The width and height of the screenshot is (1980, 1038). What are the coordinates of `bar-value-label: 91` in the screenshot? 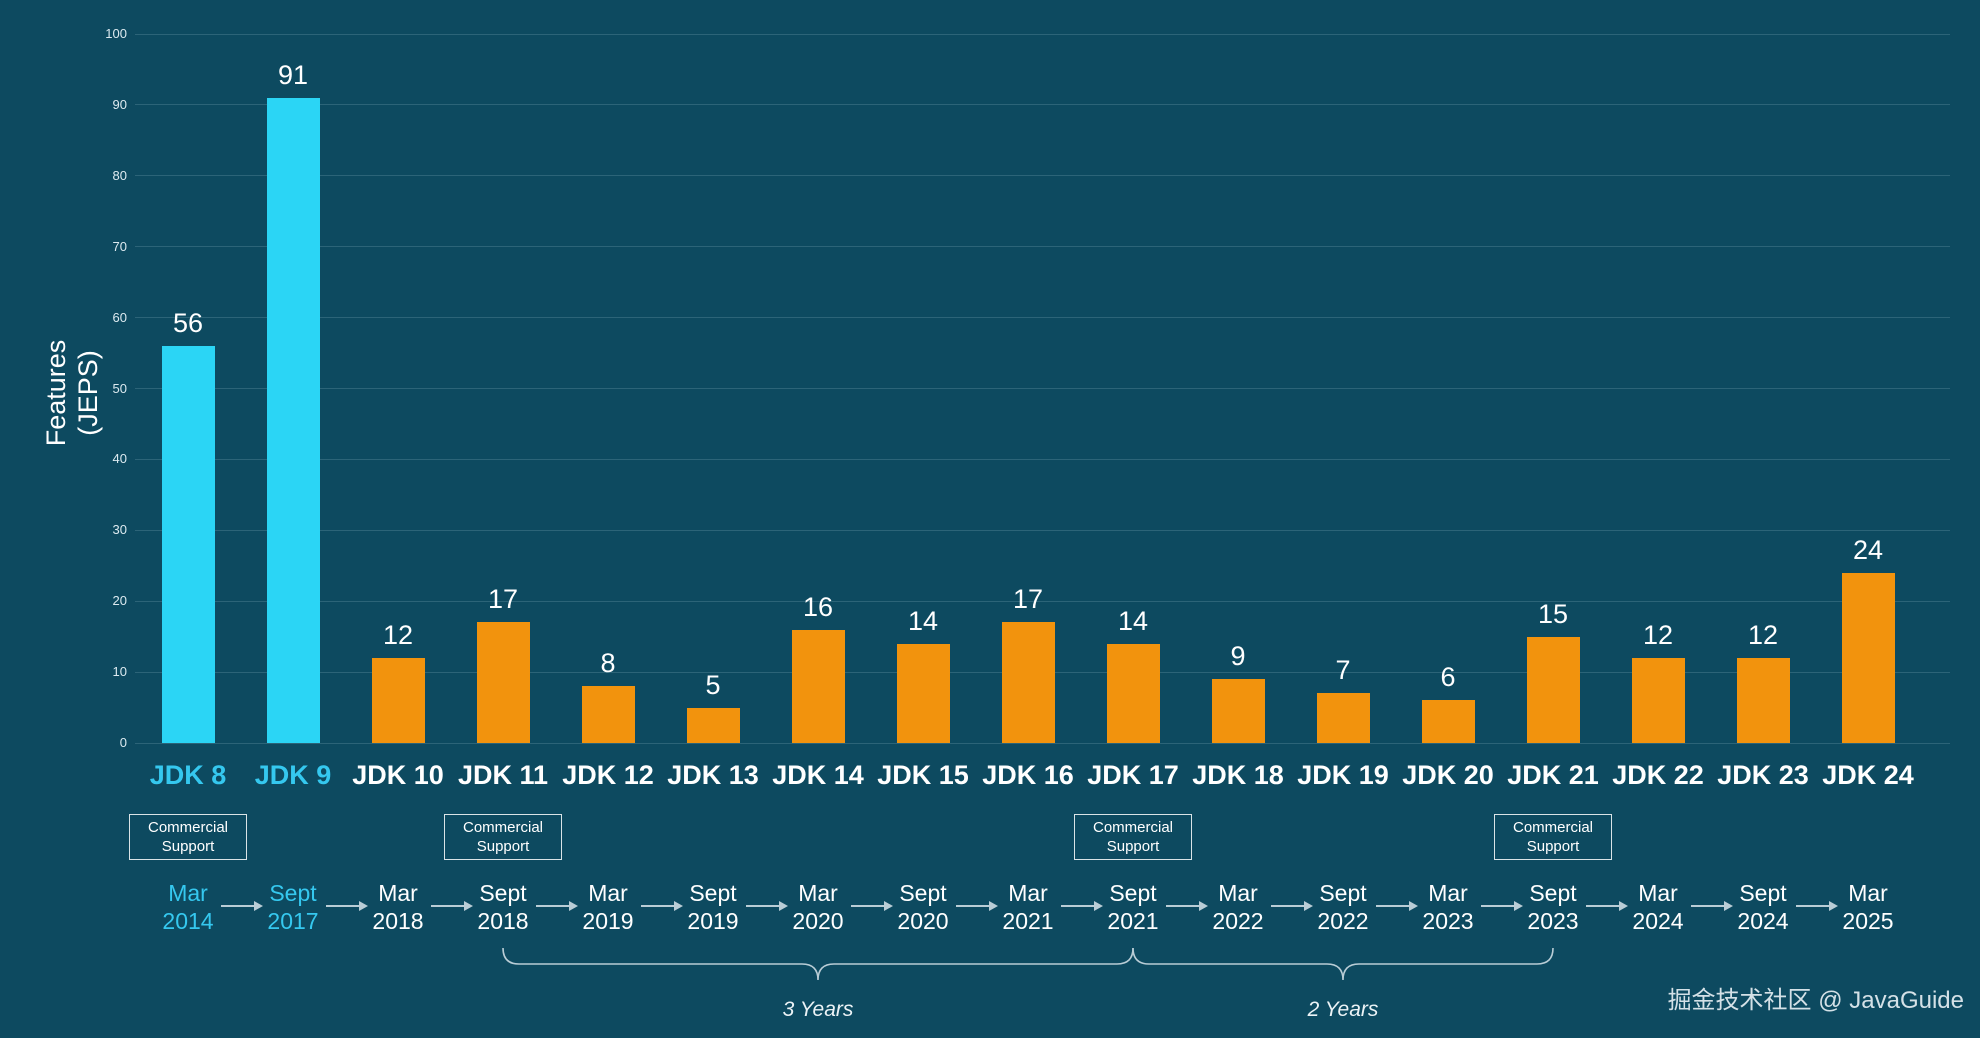 It's located at (293, 74).